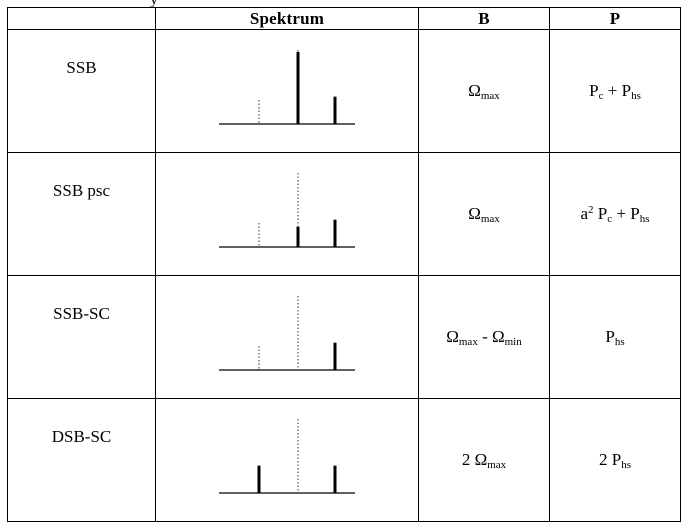 This screenshot has height=522, width=687. Describe the element at coordinates (81, 337) in the screenshot. I see `modulation-name: SSB-SC` at that location.